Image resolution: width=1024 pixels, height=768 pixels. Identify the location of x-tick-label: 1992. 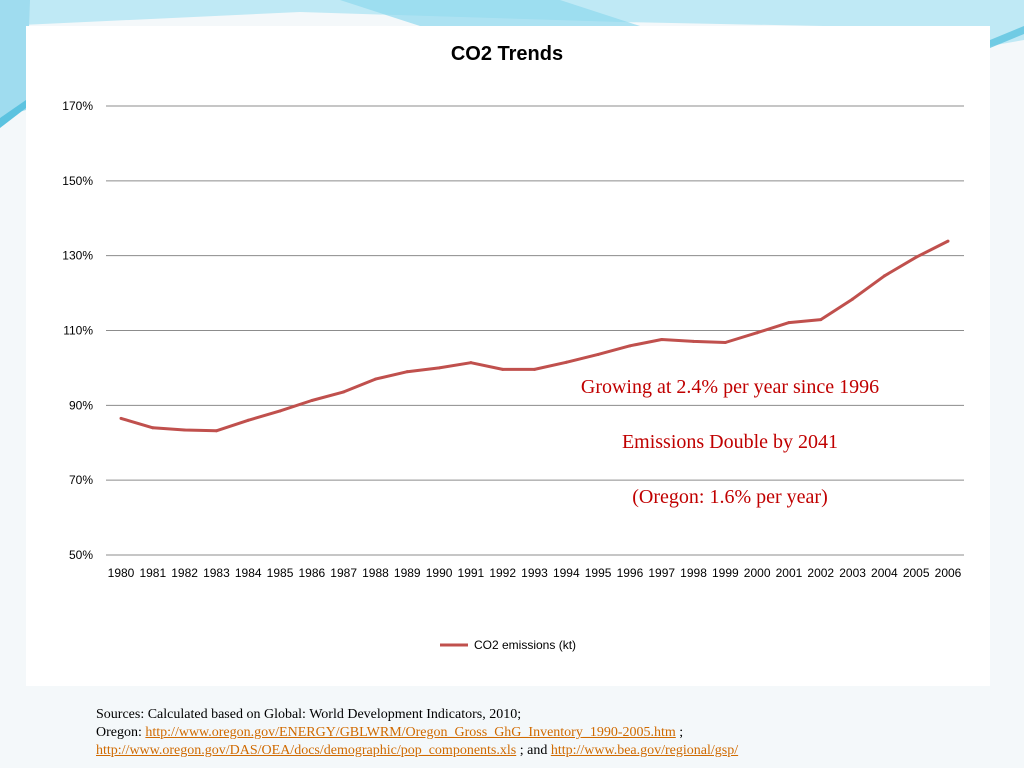
(502, 573).